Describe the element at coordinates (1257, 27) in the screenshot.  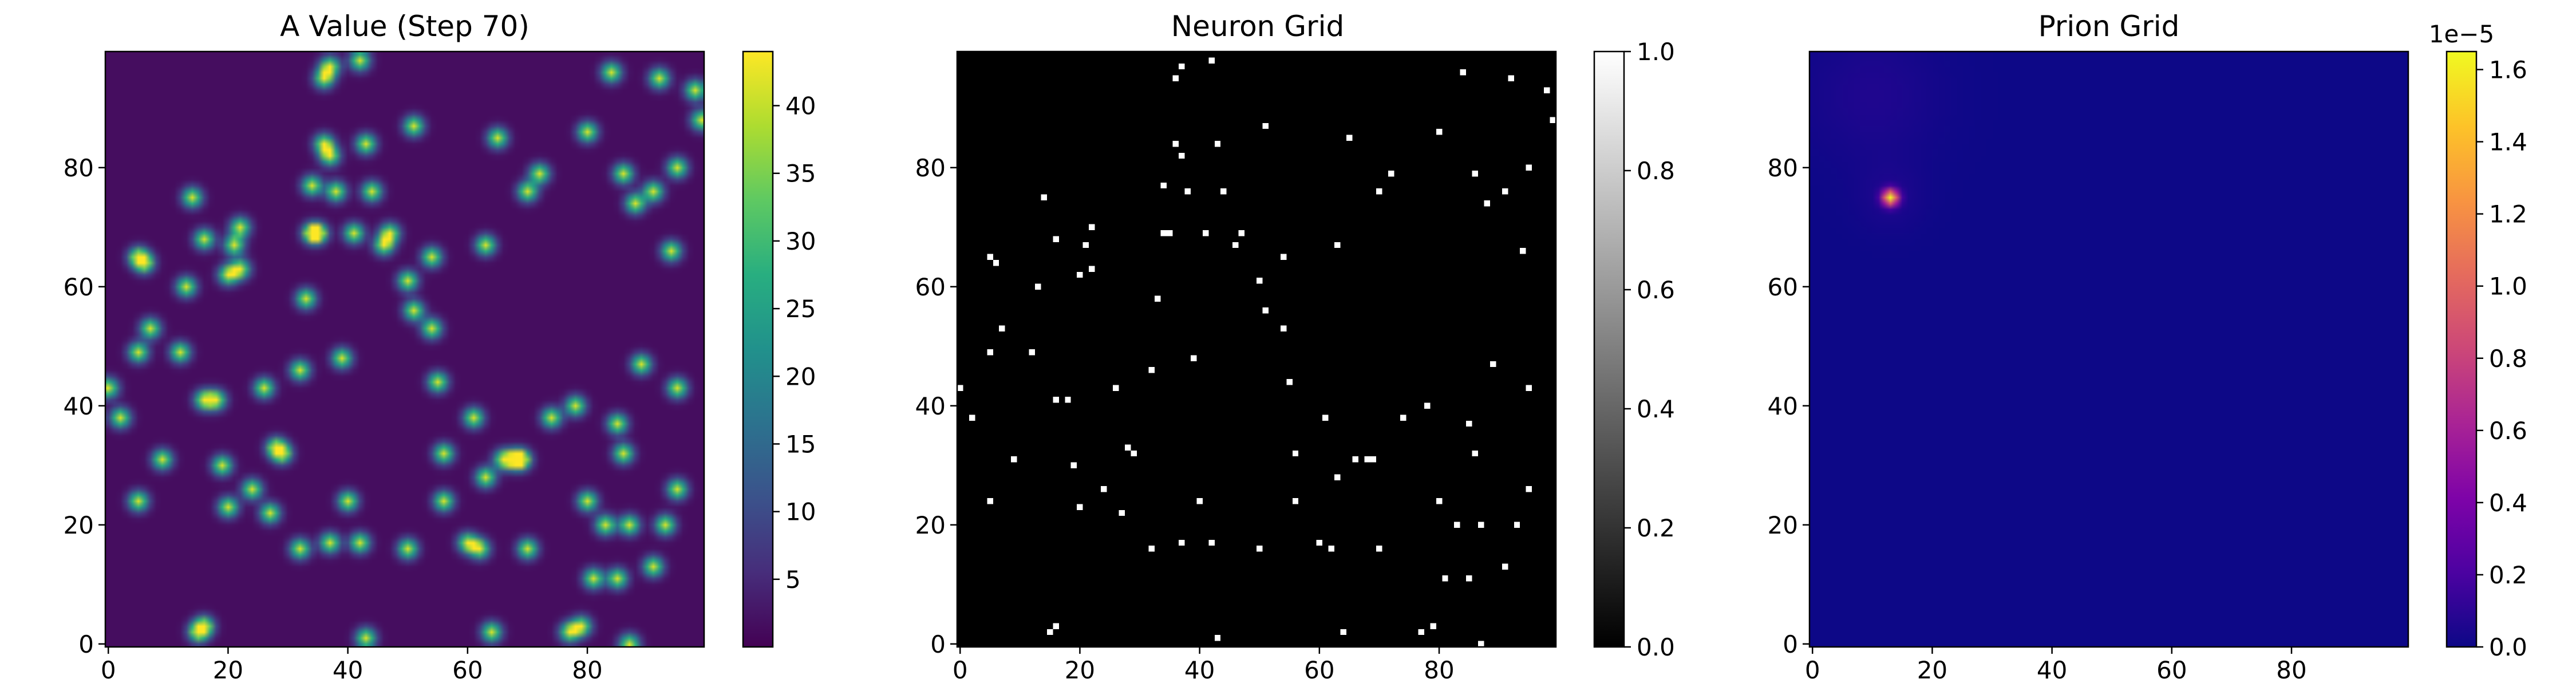
I see `panel-title: Neuron Grid` at that location.